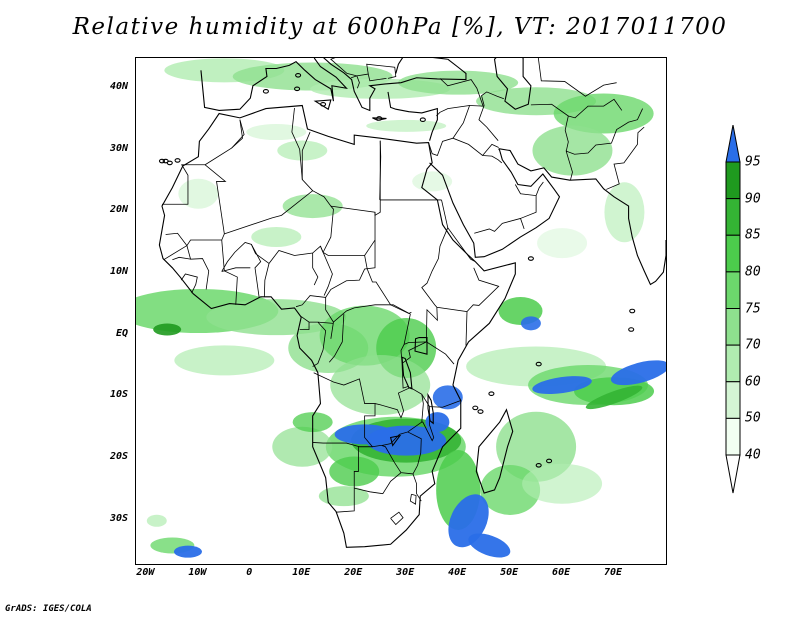 This screenshot has width=800, height=618. Describe the element at coordinates (412, 116) in the screenshot. I see `levant-coastline` at that location.